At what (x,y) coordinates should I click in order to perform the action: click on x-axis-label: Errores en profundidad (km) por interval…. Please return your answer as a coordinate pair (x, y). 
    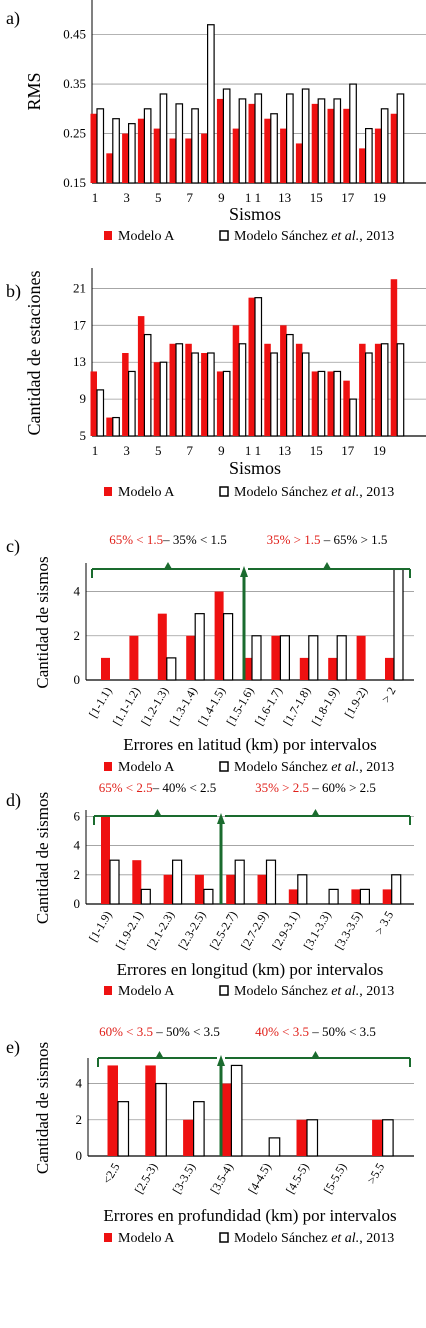
    Looking at the image, I should click on (249, 1215).